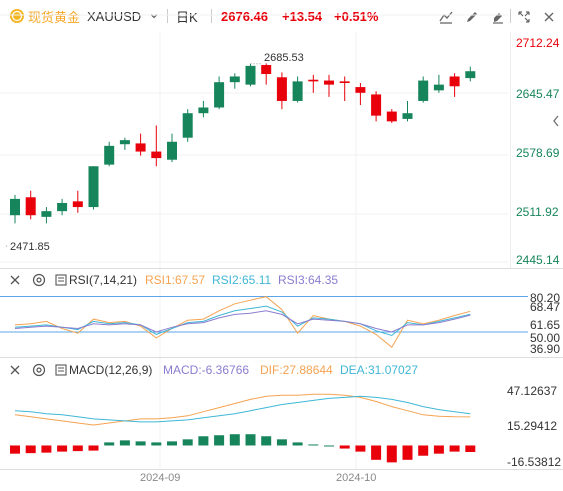 The width and height of the screenshot is (563, 491). What do you see at coordinates (538, 153) in the screenshot?
I see `price-axis-tick: 2578.69` at bounding box center [538, 153].